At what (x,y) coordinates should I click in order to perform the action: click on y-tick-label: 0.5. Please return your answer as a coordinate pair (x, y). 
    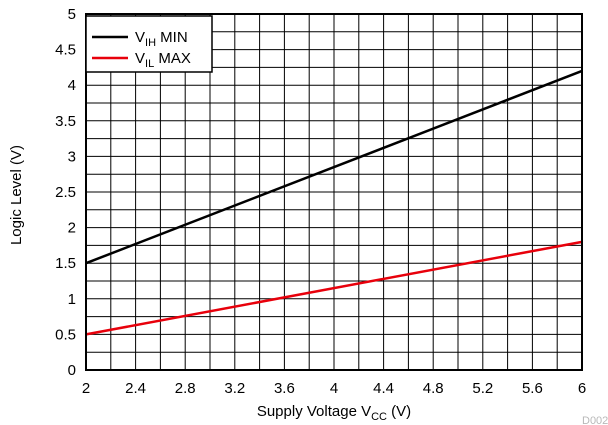
    Looking at the image, I should click on (65, 334).